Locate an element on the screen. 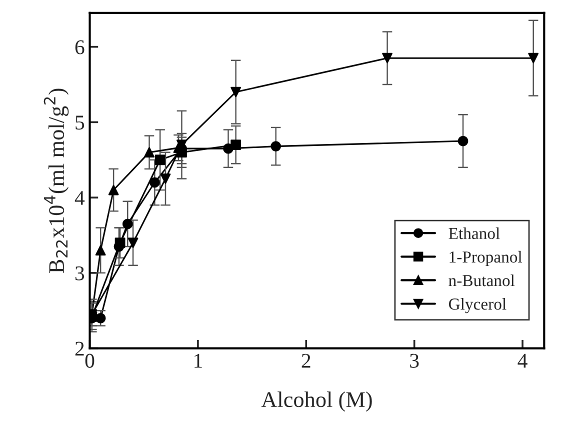  y-tick-label: 3 is located at coordinates (79, 273).